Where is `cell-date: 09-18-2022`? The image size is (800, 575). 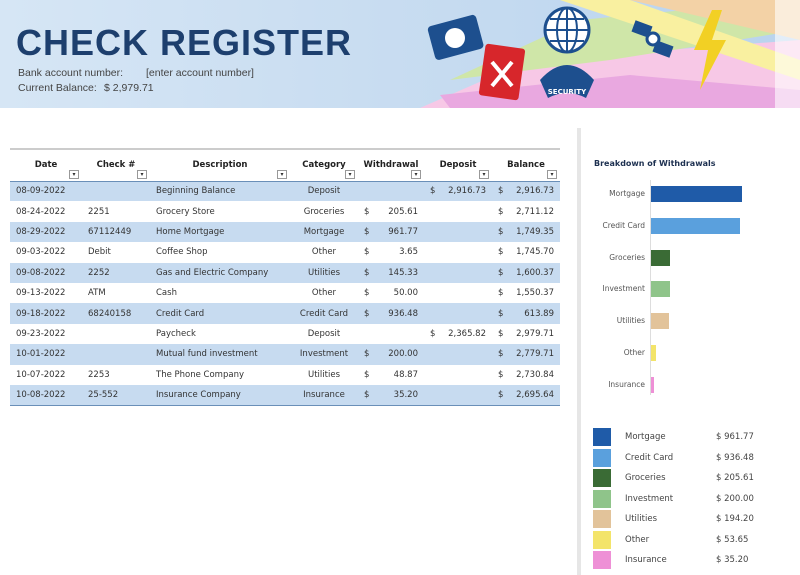
cell-date: 09-18-2022 is located at coordinates (46, 313).